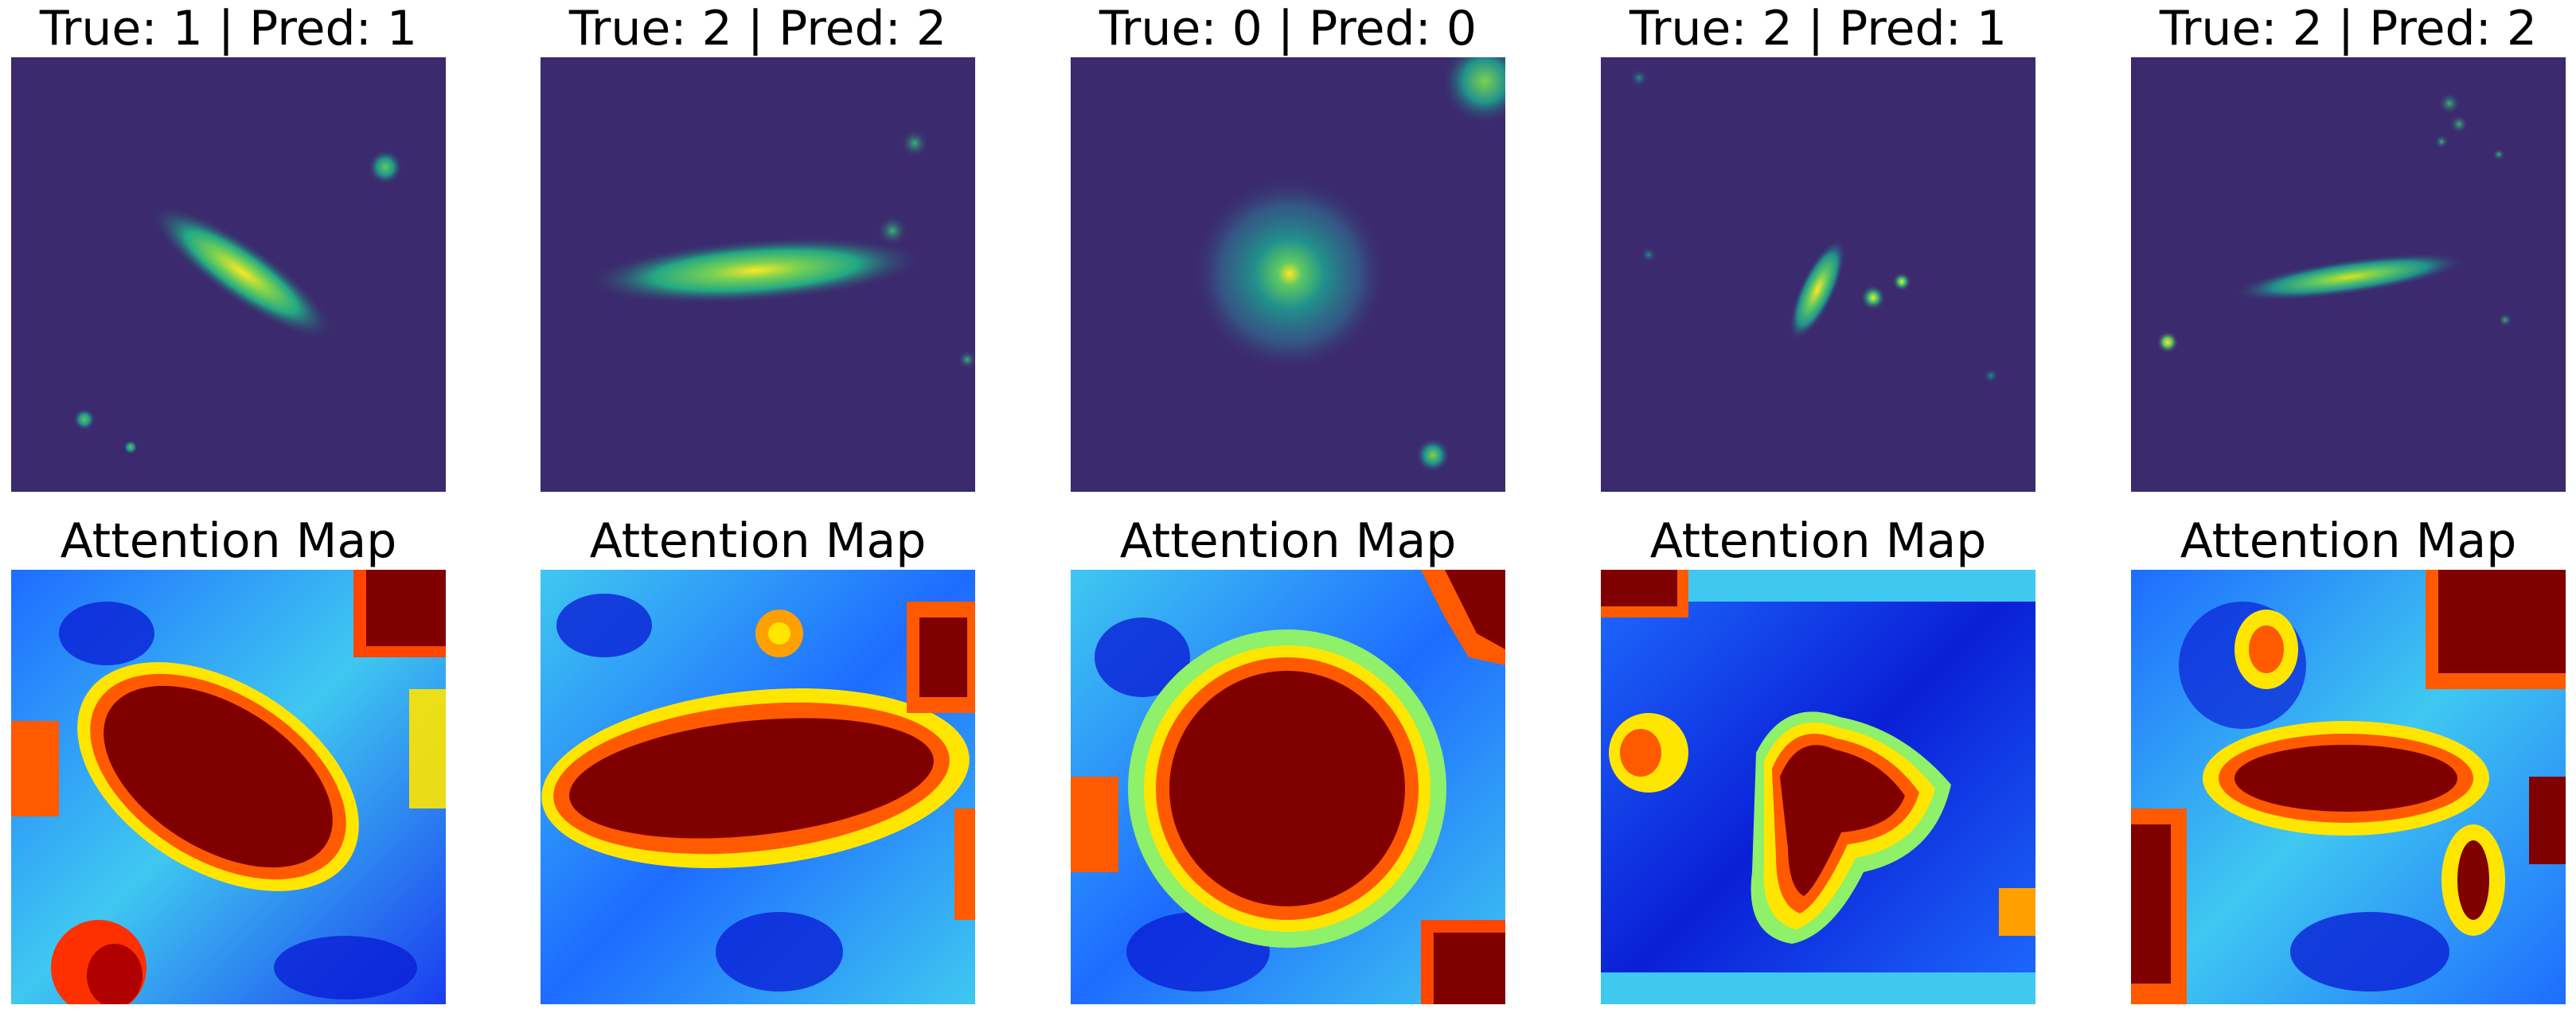  Describe the element at coordinates (758, 541) in the screenshot. I see `attention-title-2: Attention Map` at that location.